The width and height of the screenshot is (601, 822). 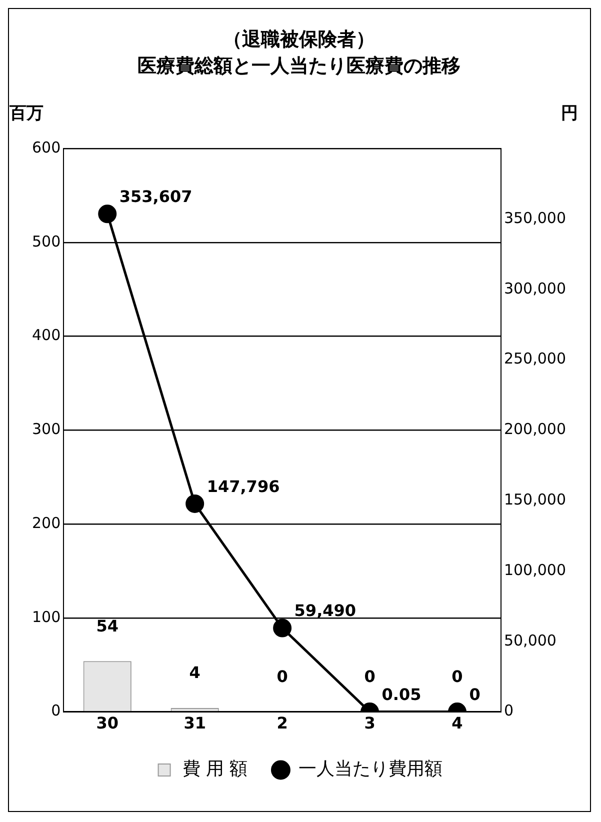 What do you see at coordinates (457, 723) in the screenshot?
I see `x-tick-label: 4` at bounding box center [457, 723].